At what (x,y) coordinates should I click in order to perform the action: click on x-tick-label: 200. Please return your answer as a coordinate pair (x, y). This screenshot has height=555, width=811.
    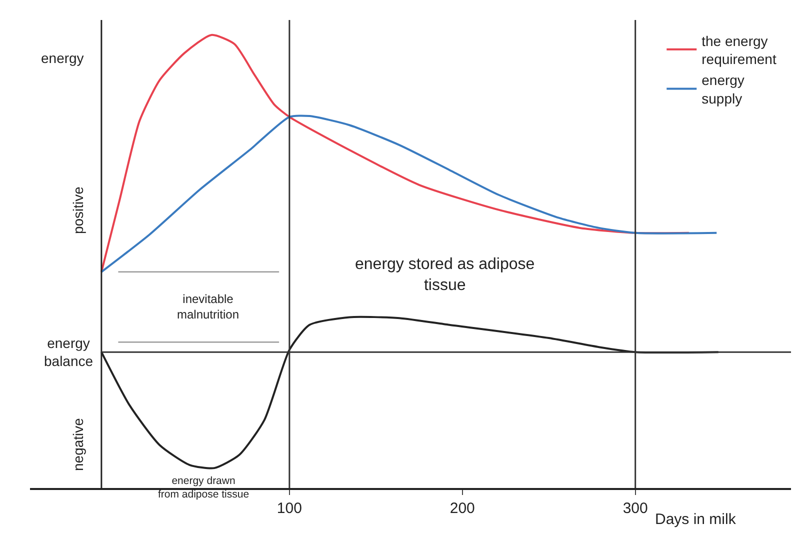
    Looking at the image, I should click on (462, 508).